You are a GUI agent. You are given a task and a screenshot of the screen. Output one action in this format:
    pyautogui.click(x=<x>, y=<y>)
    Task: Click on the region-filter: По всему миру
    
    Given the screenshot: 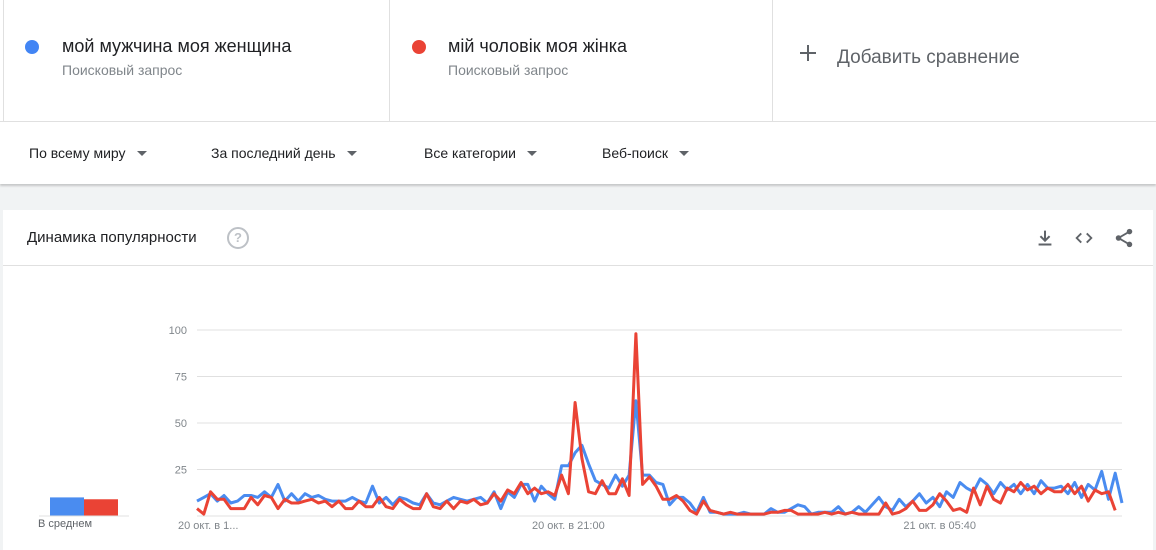 What is the action you would take?
    pyautogui.click(x=88, y=153)
    